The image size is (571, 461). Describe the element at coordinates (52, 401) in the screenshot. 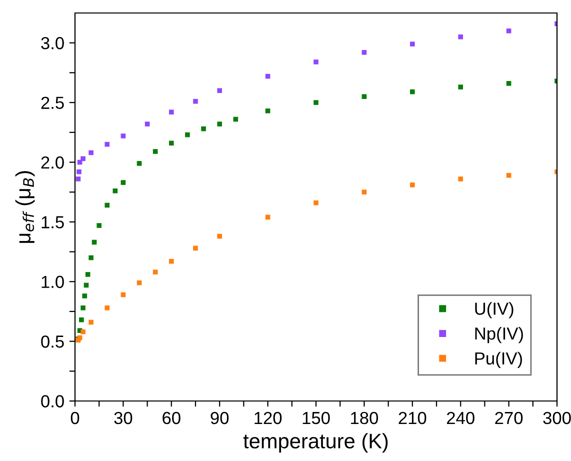

I see `y-tick-label: 0.0` at that location.